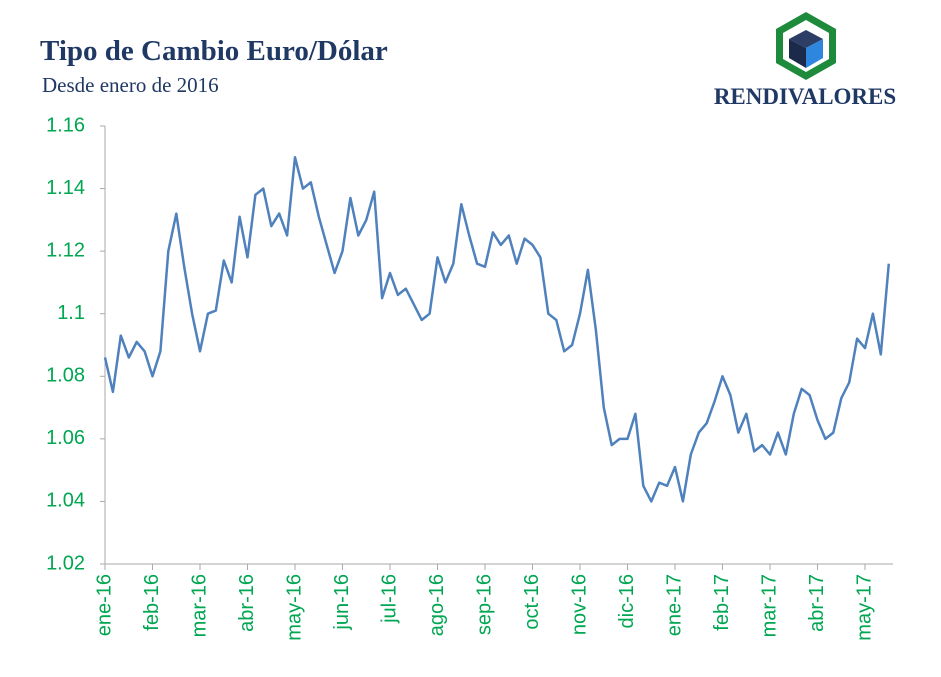 The height and width of the screenshot is (677, 941). I want to click on x-tick-label: may-17, so click(864, 607).